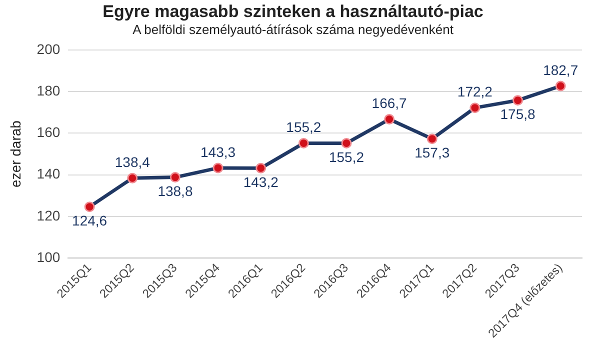  What do you see at coordinates (15, 154) in the screenshot?
I see `y-axis-title: ezer darab` at bounding box center [15, 154].